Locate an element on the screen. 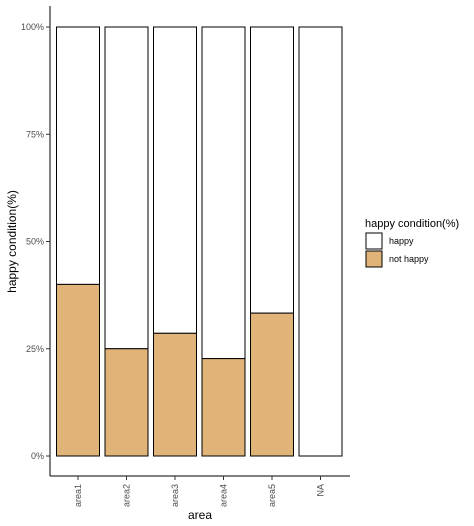  bar-segment-happy-area2 is located at coordinates (126, 188).